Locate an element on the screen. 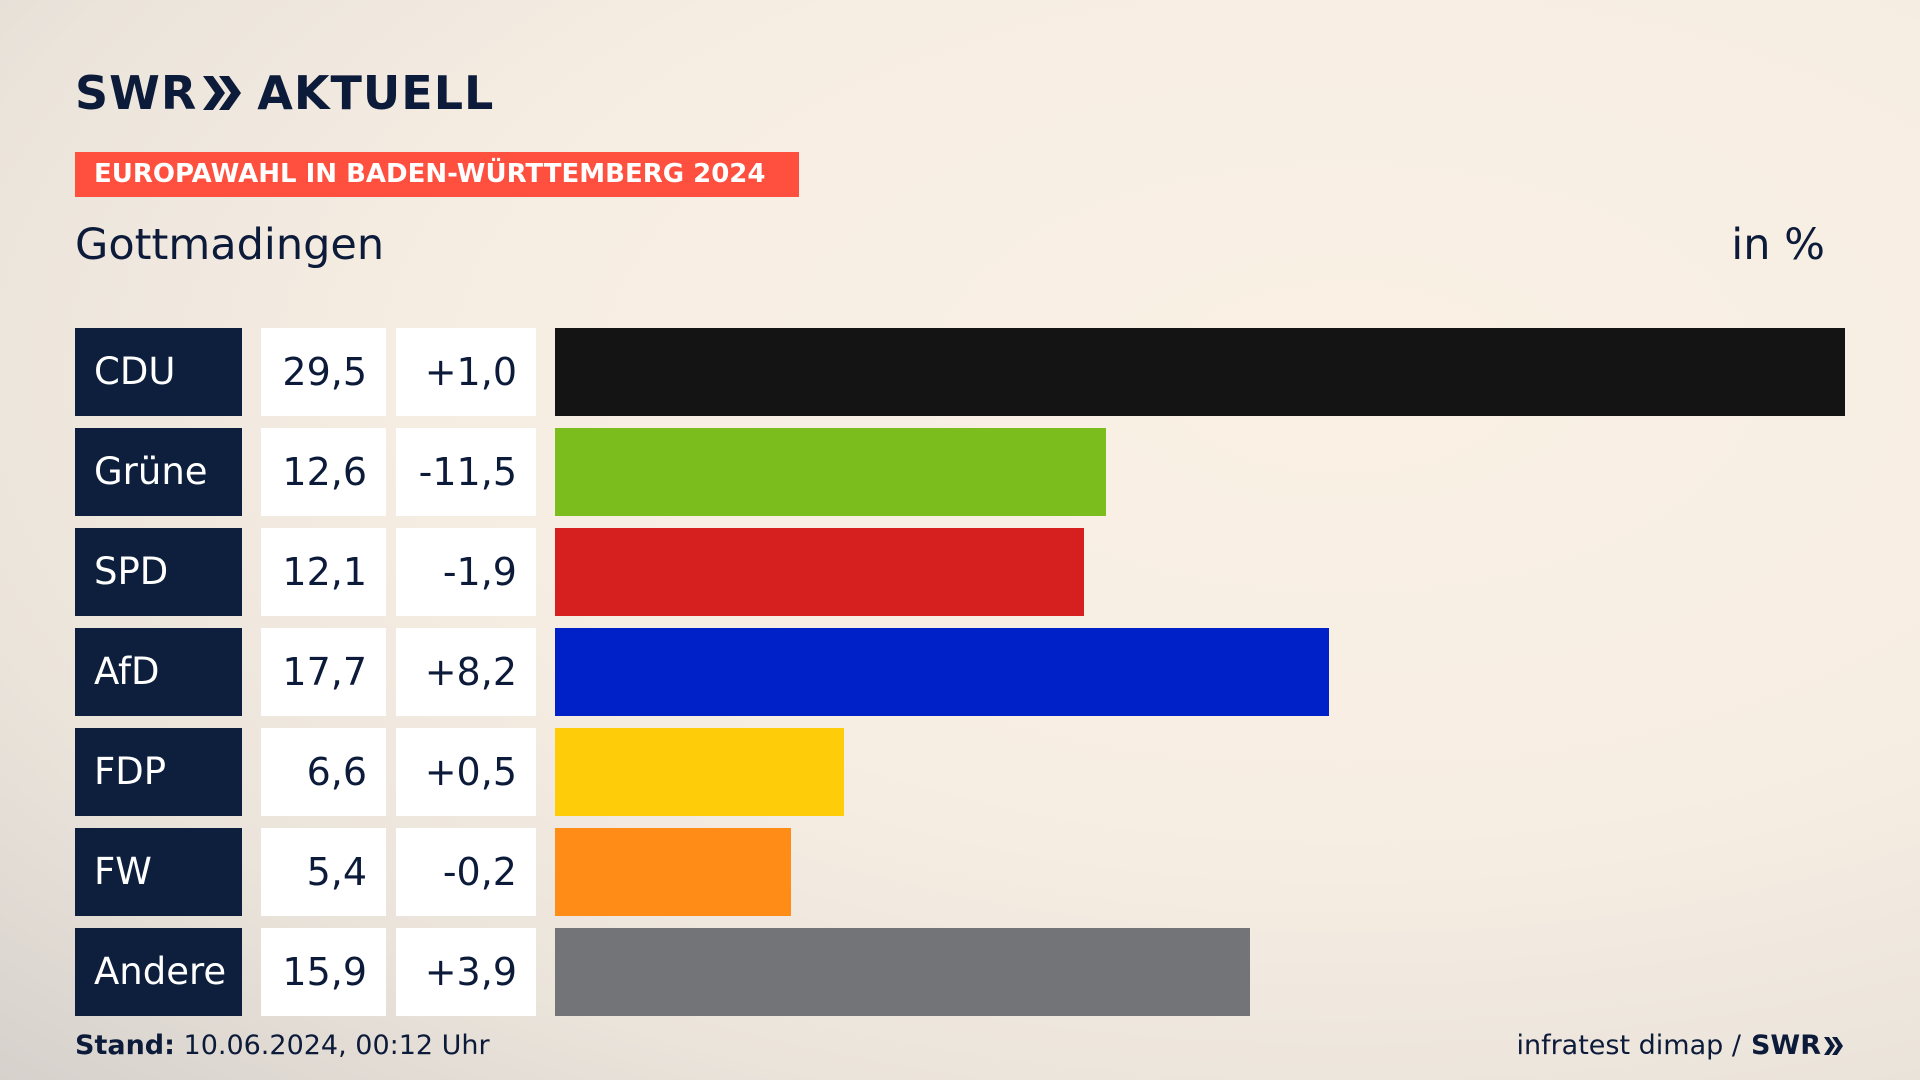  party-label: SPD is located at coordinates (158, 572).